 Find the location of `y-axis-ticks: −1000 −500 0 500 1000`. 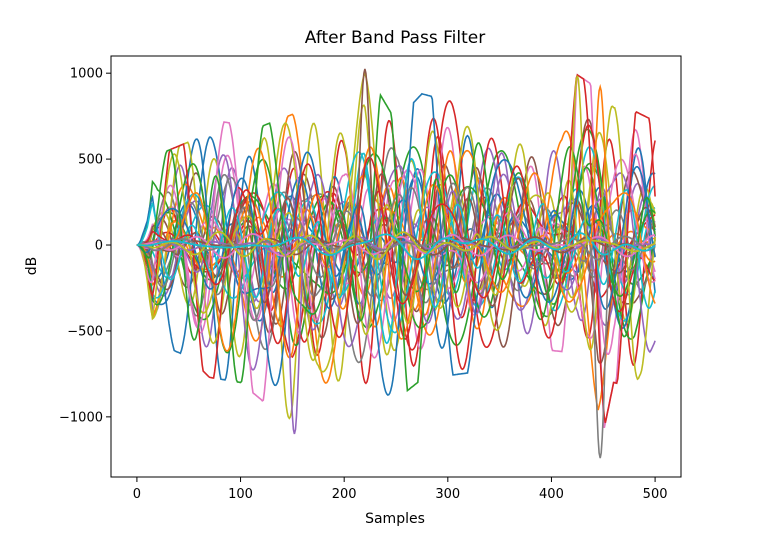

y-axis-ticks: −1000 −500 0 500 1000 is located at coordinates (85, 246).